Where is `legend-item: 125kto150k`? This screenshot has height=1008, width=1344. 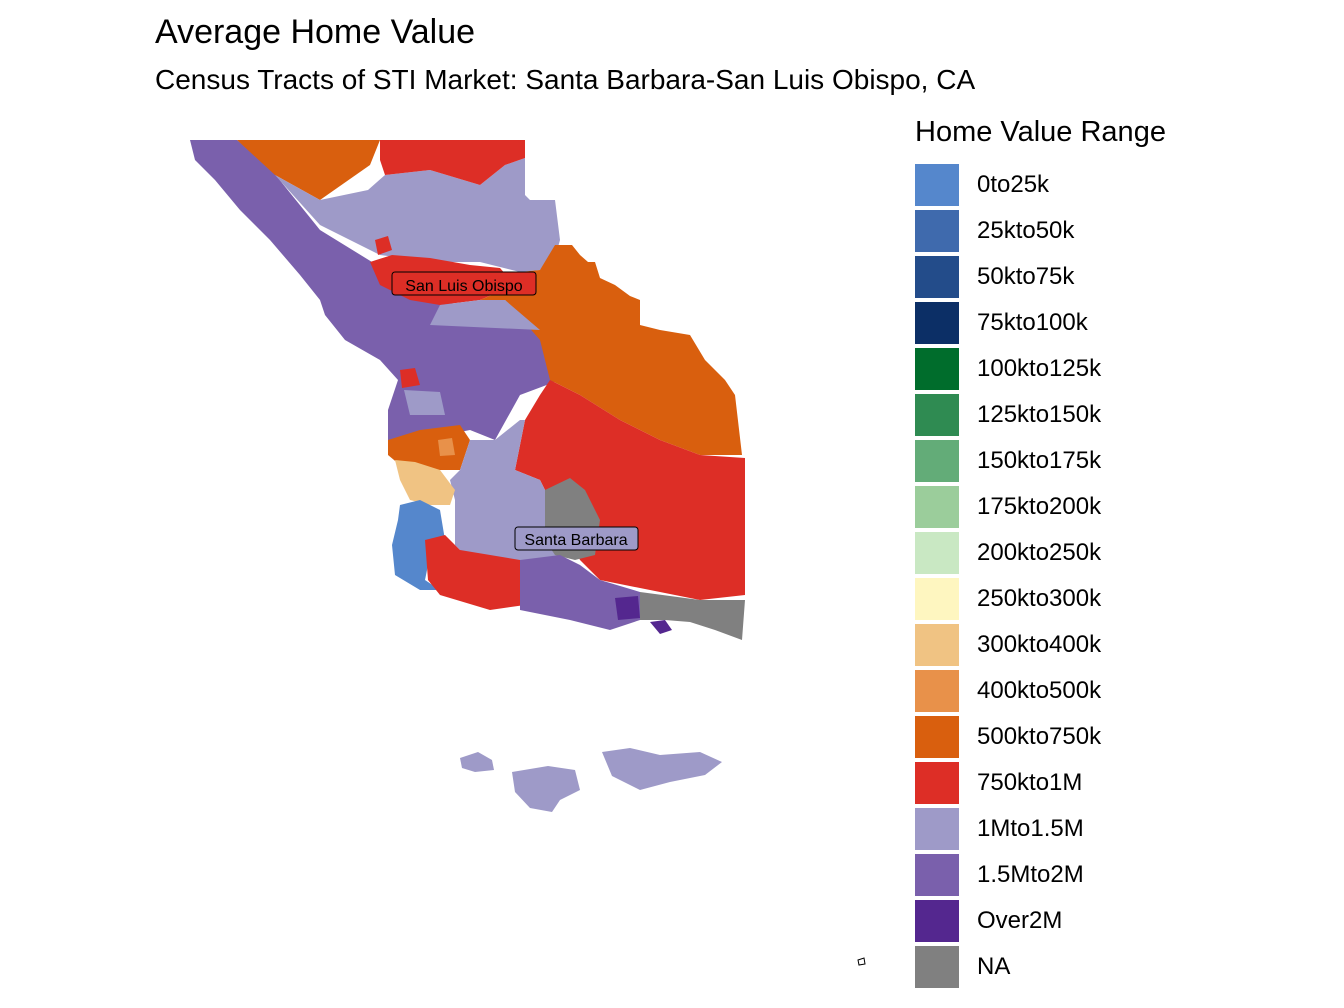
legend-item: 125kto150k is located at coordinates (1040, 415).